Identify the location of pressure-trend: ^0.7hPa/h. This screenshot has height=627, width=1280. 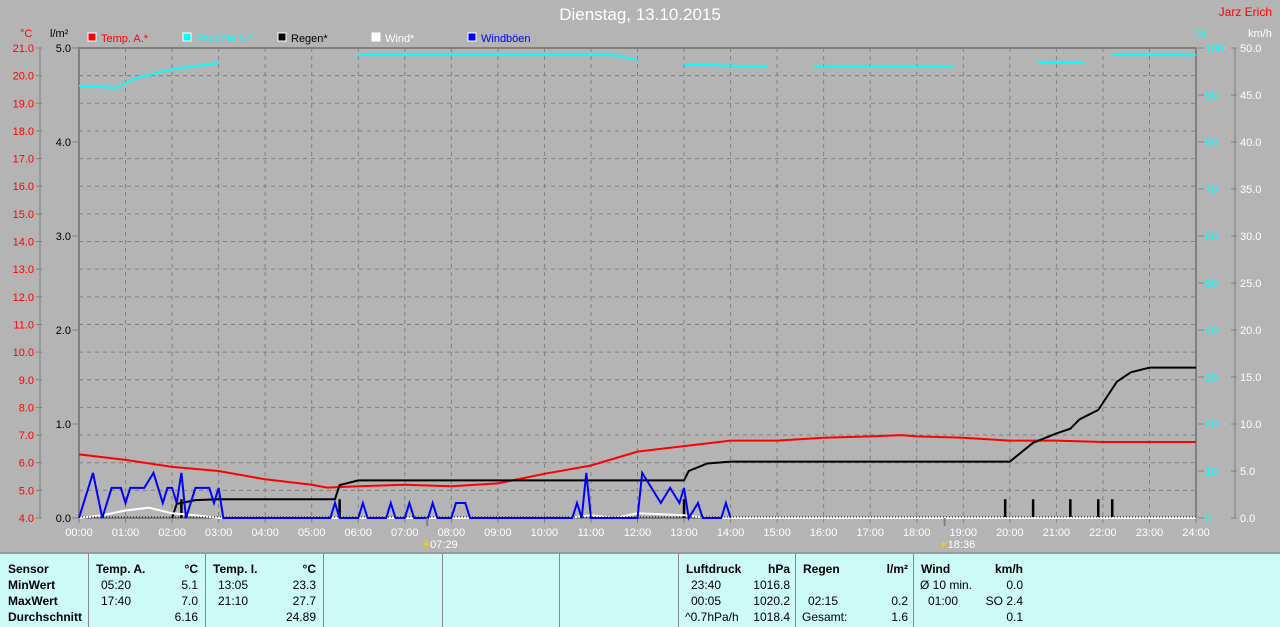
(712, 617).